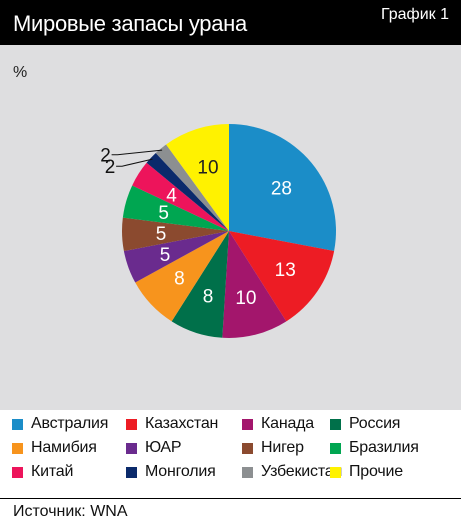 This screenshot has height=527, width=461. What do you see at coordinates (176, 257) in the screenshot?
I see `pie-slice-юар` at bounding box center [176, 257].